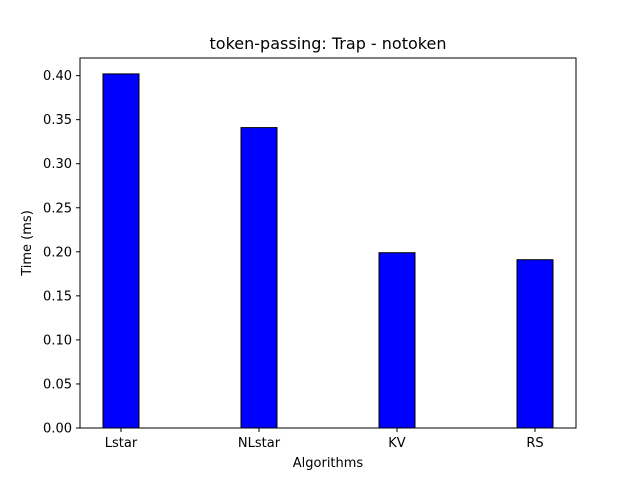 This screenshot has width=640, height=480. I want to click on y-axis-label: Time (ms), so click(27, 243).